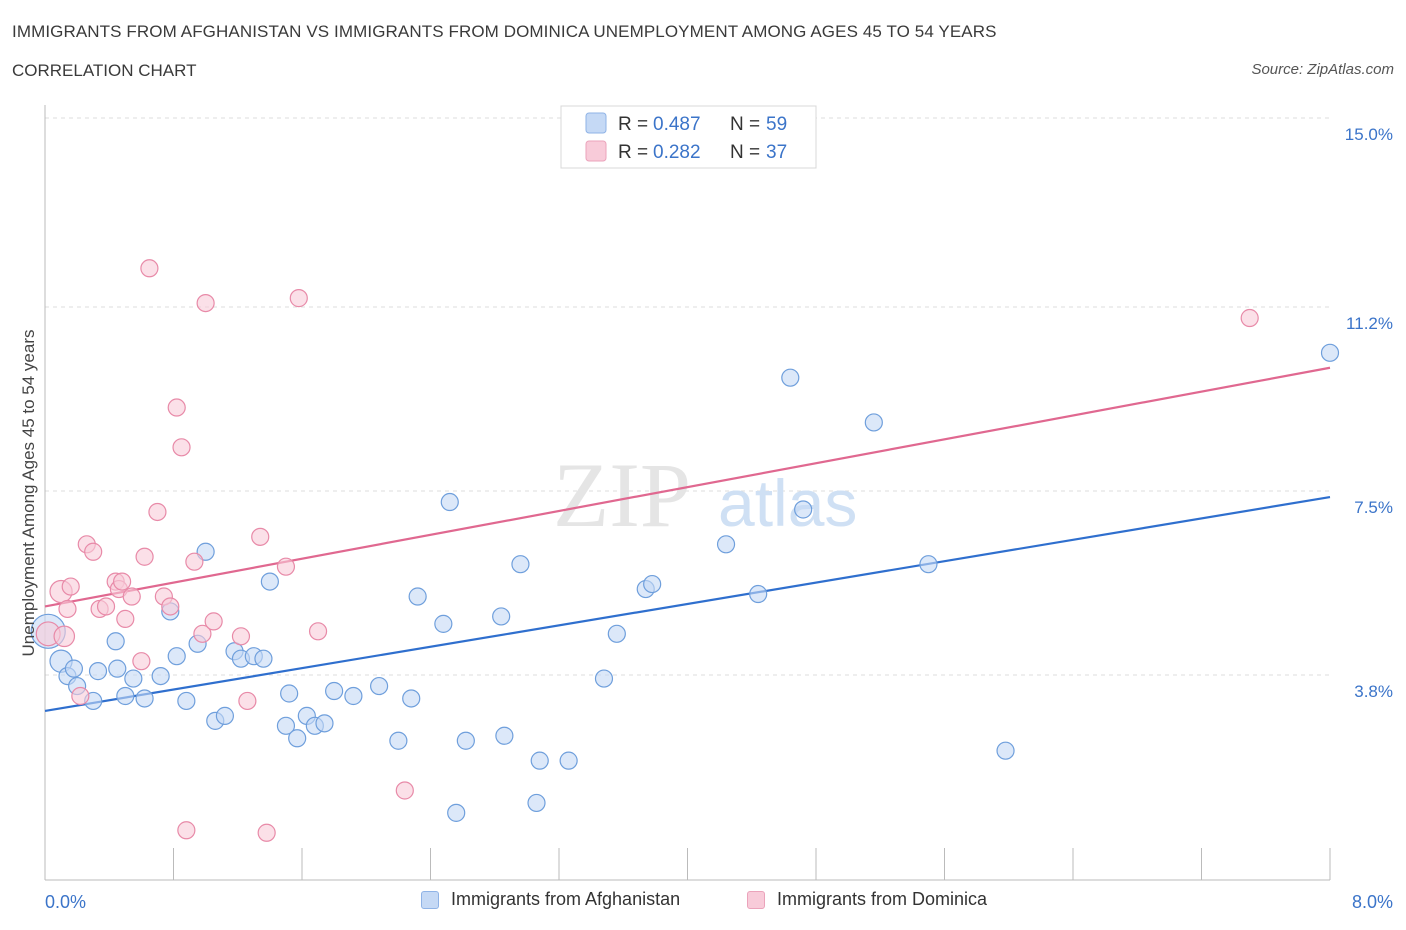 This screenshot has width=1406, height=930. I want to click on x-tick-labels: 0.0% 8.0%, so click(719, 902).